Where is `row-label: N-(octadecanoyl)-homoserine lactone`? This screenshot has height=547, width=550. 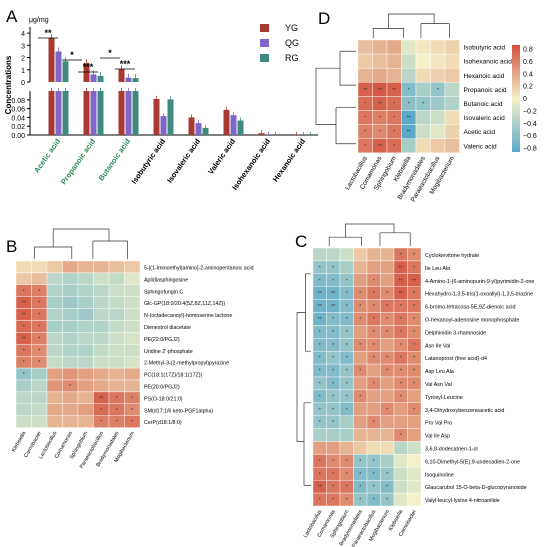
row-label: N-(octadecanoyl)-homoserine lactone is located at coordinates (188, 316).